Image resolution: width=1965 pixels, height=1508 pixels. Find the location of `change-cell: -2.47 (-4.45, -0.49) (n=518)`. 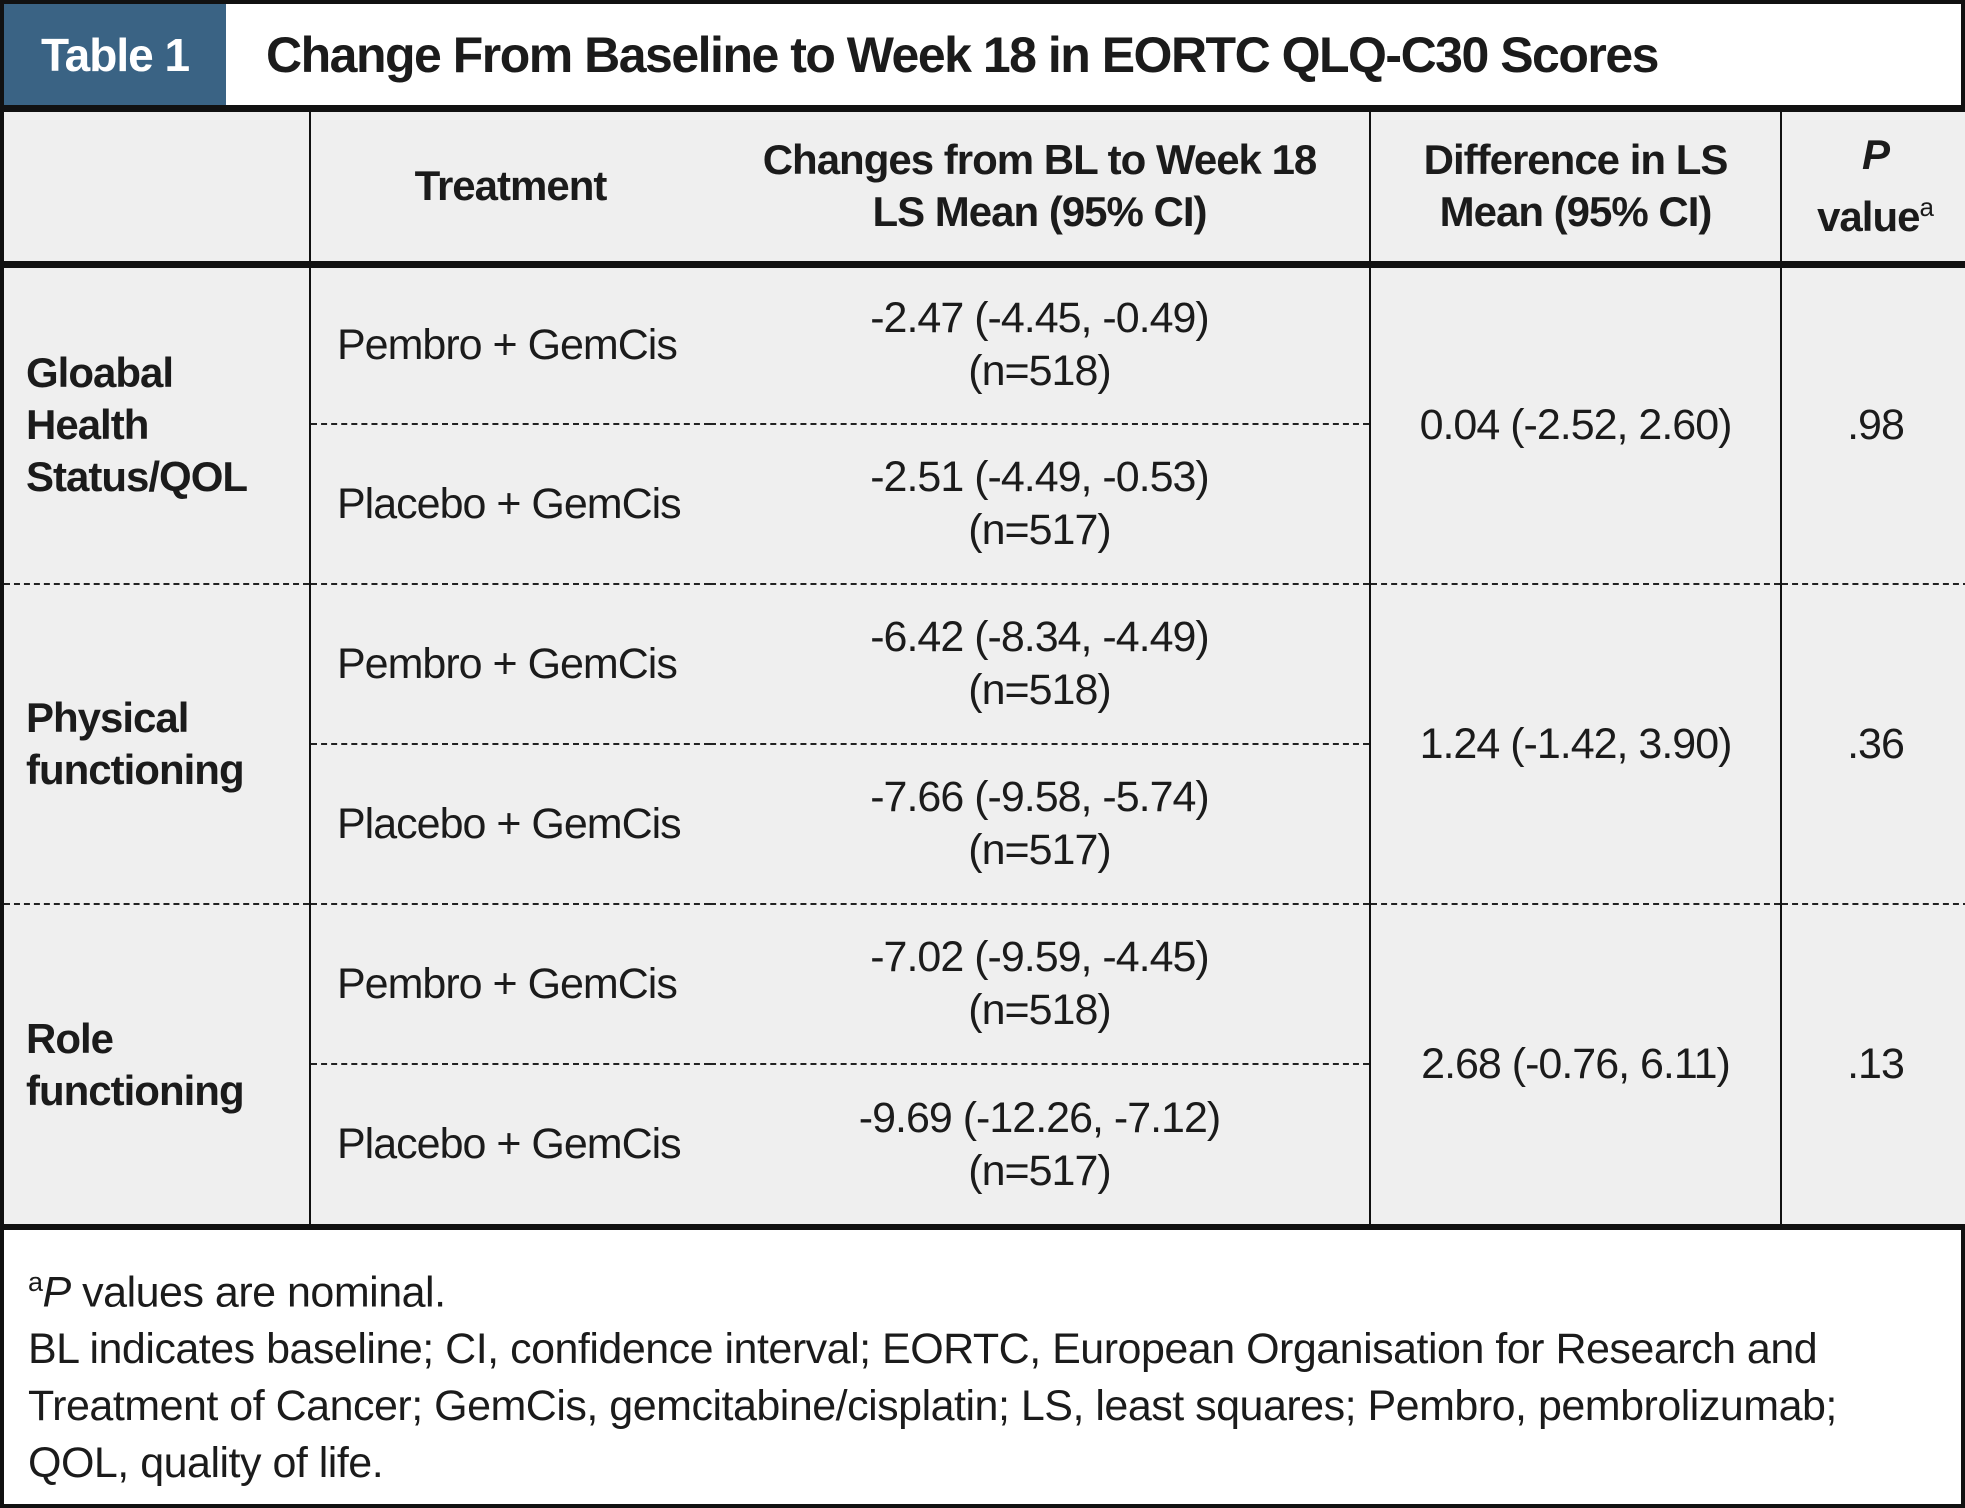

change-cell: -2.47 (-4.45, -0.49) (n=518) is located at coordinates (1040, 344).